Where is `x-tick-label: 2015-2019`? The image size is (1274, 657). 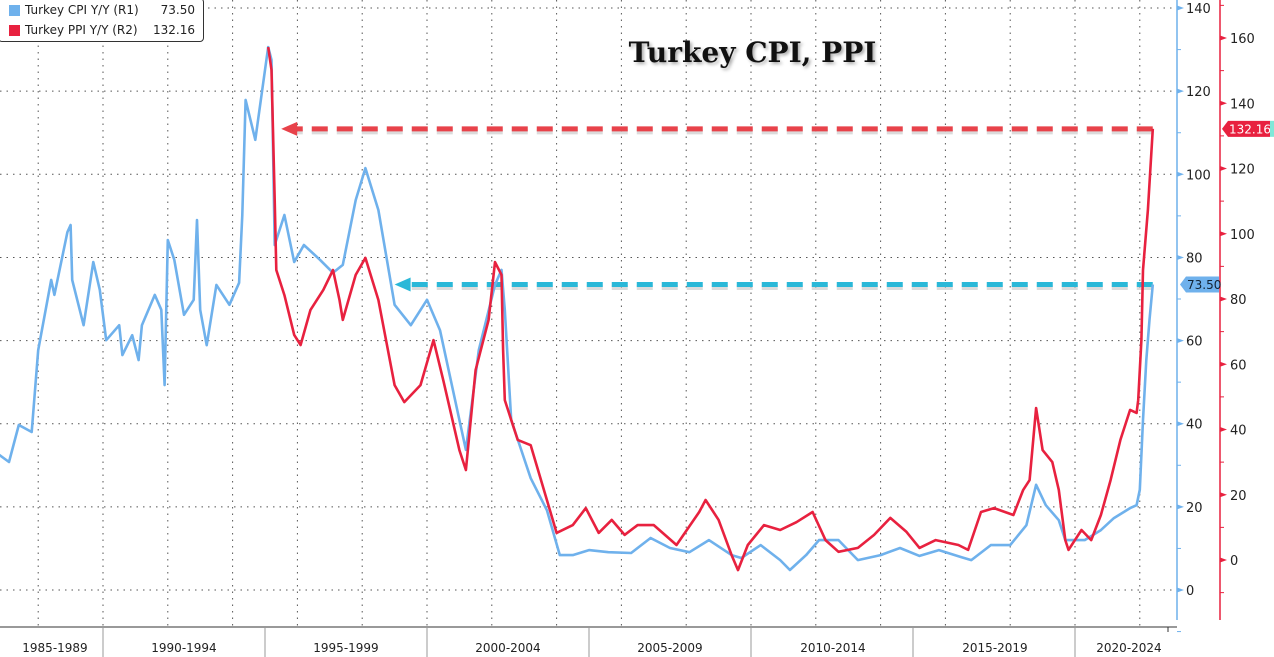 x-tick-label: 2015-2019 is located at coordinates (994, 648).